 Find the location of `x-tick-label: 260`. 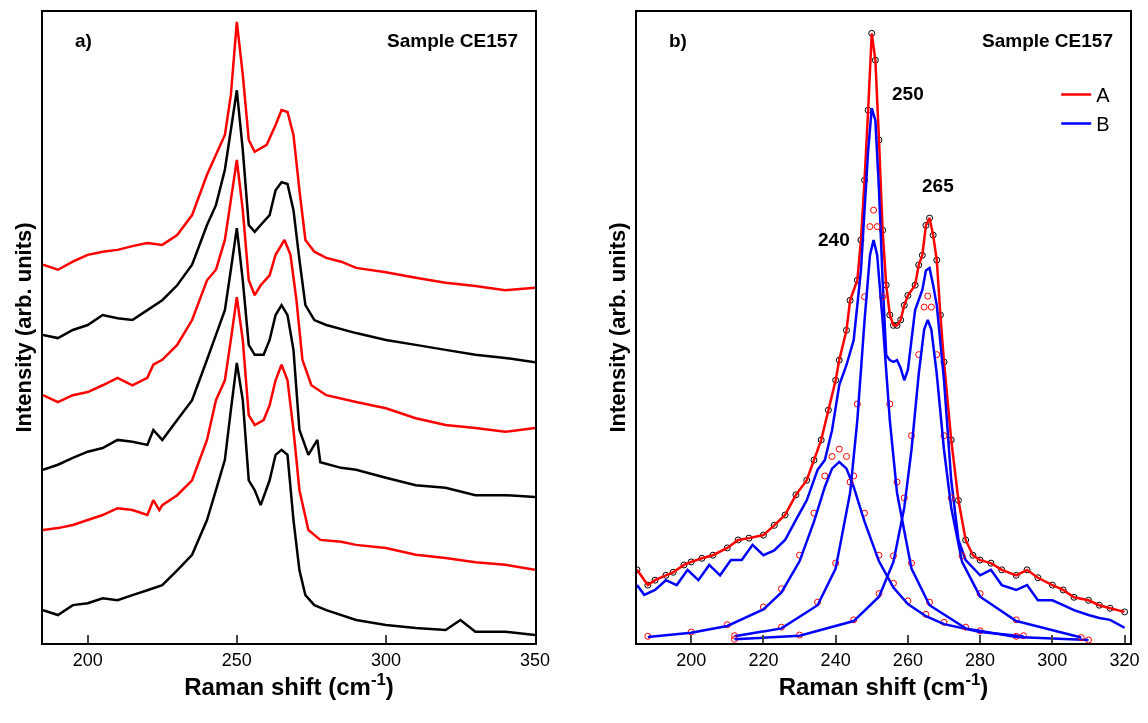

x-tick-label: 260 is located at coordinates (907, 660).